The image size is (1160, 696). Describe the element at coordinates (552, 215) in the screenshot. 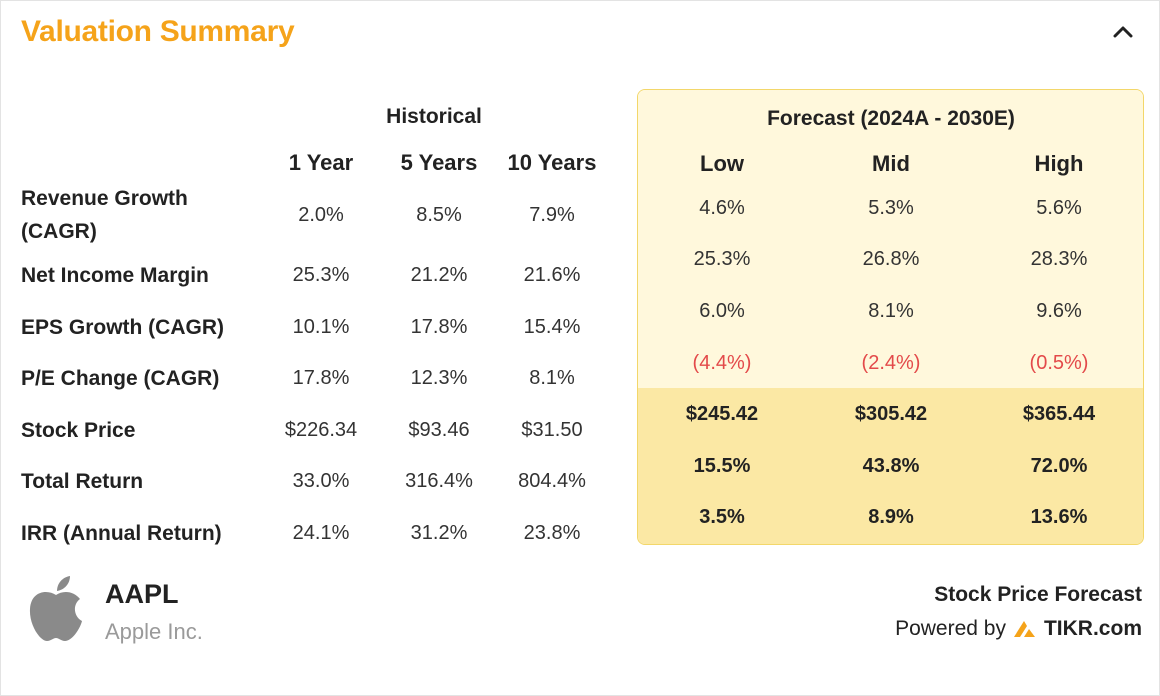

I see `cell-revenue-10y: 7.9%` at that location.